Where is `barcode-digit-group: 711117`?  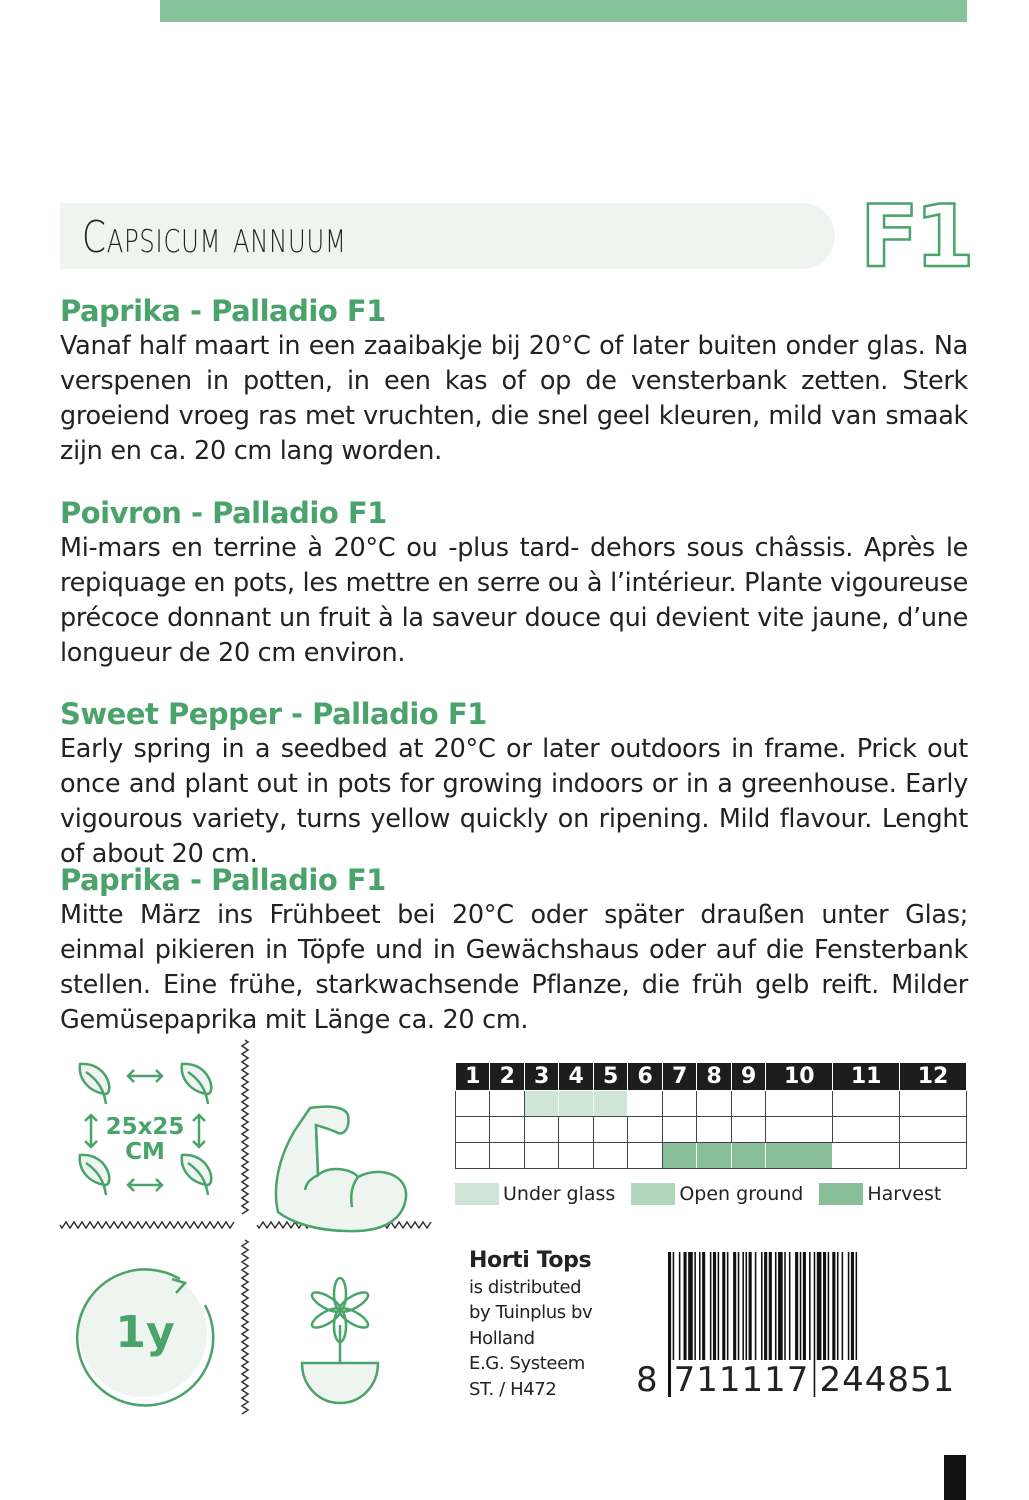 barcode-digit-group: 711117 is located at coordinates (741, 1380).